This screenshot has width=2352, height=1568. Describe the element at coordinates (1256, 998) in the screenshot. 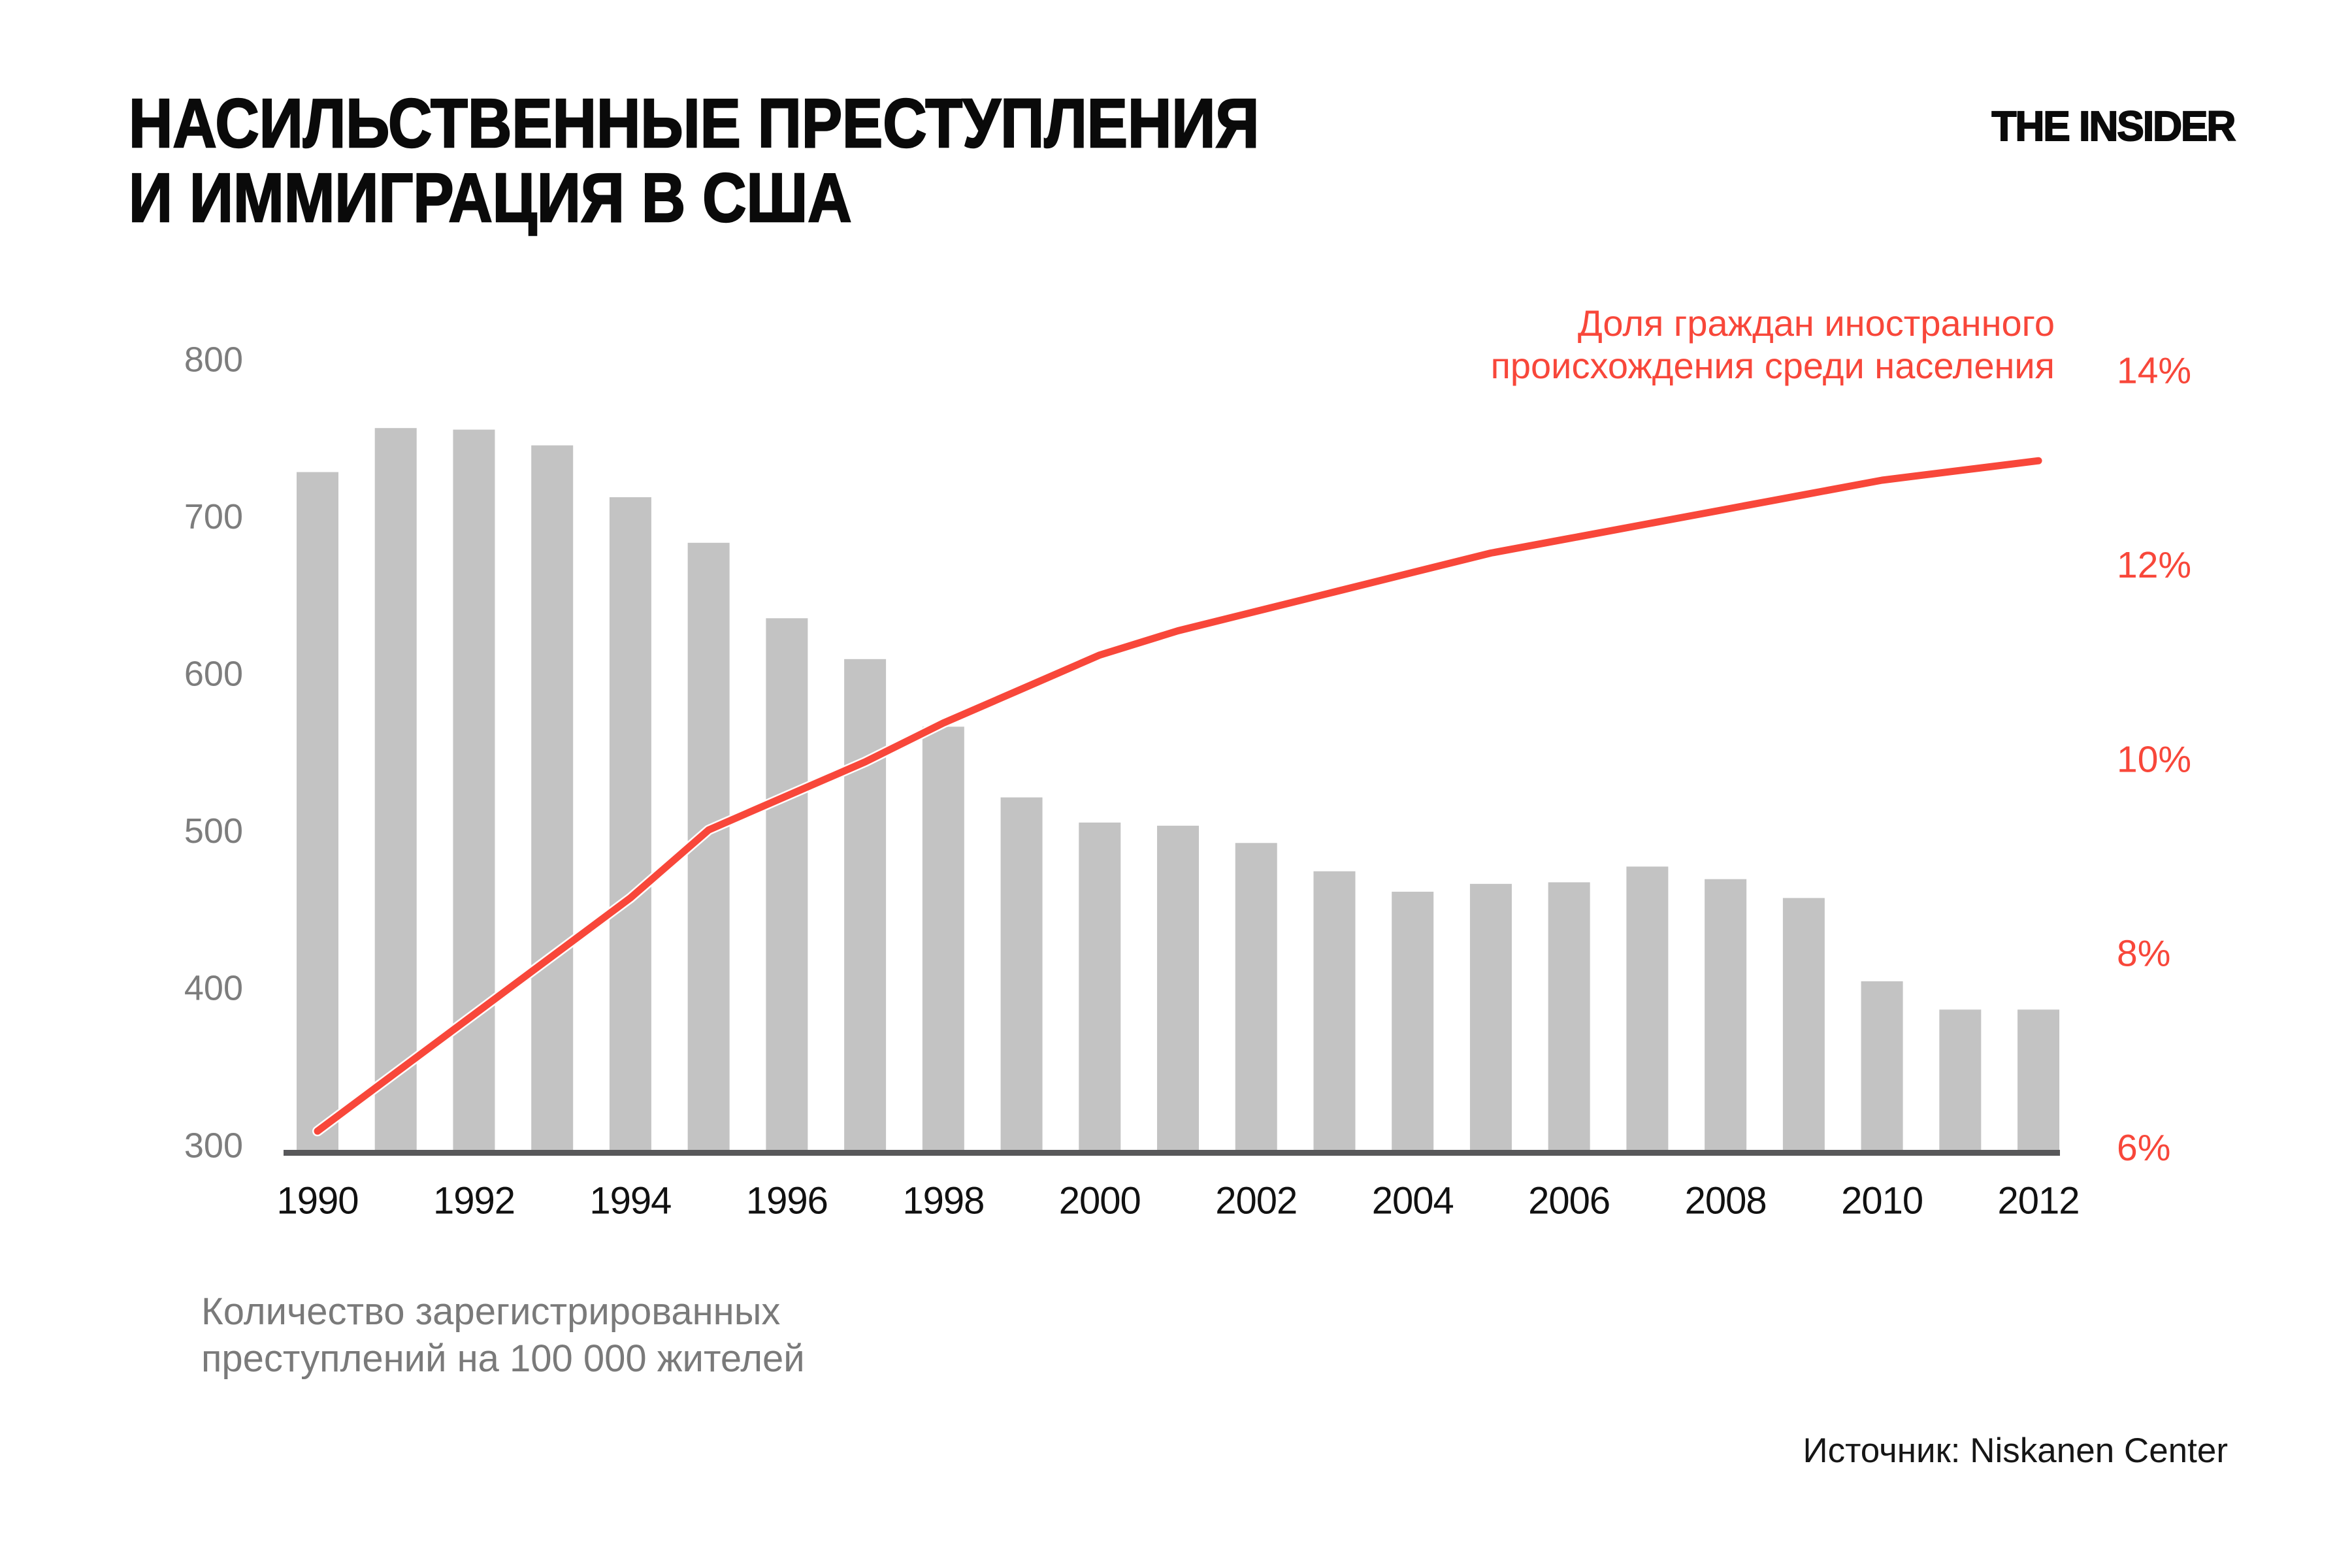

I see `bar-2002` at that location.